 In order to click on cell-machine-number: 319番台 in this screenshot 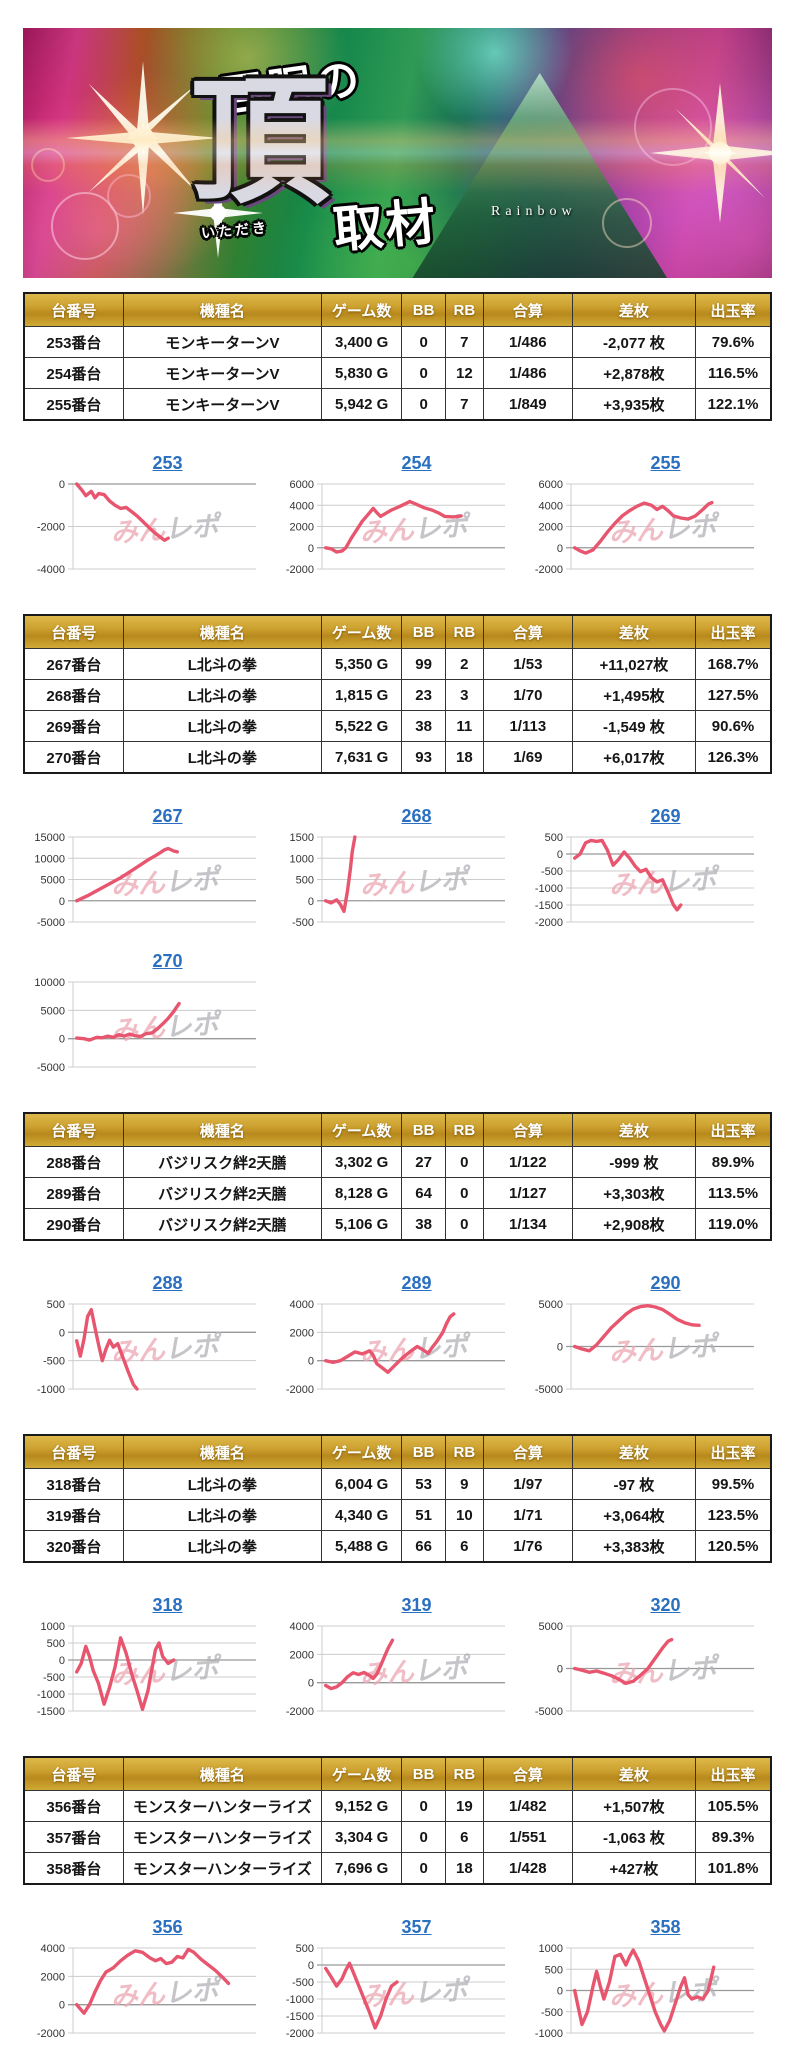, I will do `click(73, 1515)`.